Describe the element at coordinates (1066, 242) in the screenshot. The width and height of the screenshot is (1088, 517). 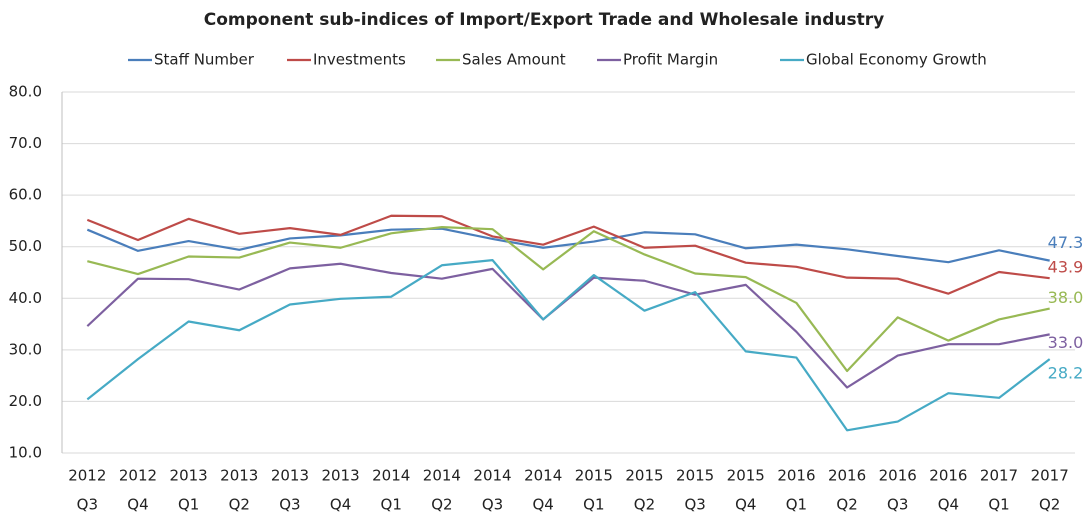
I see `value-label: 47.3` at that location.